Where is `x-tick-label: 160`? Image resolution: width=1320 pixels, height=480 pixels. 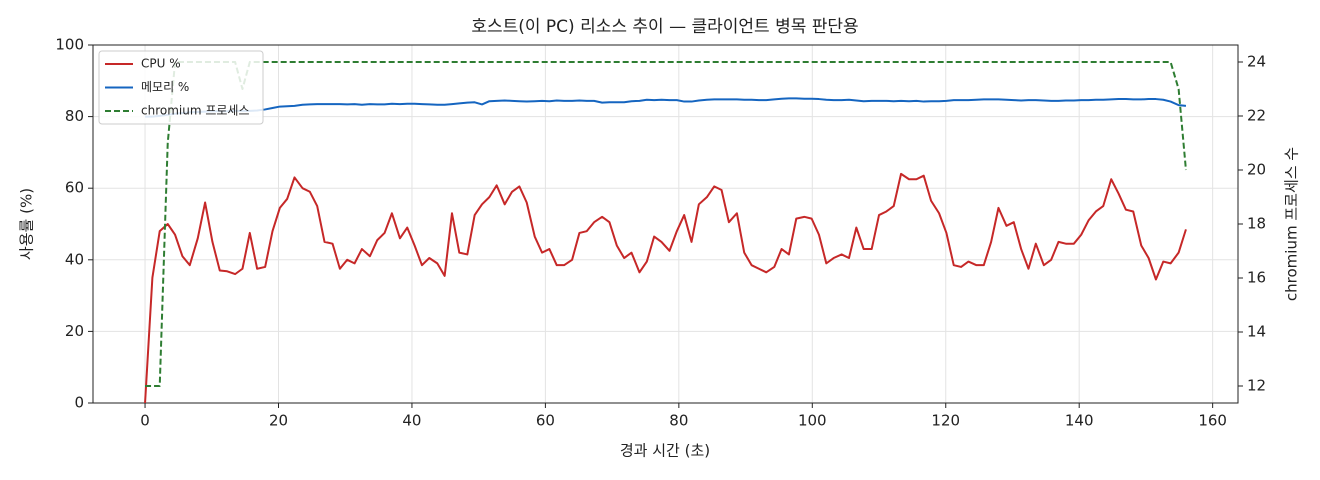
x-tick-label: 160 is located at coordinates (1212, 421).